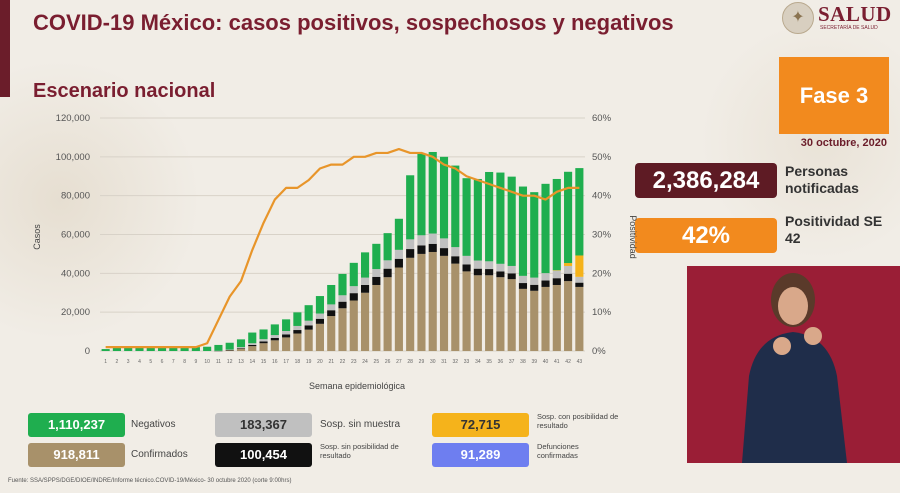  Describe the element at coordinates (782, 346) in the screenshot. I see `interpreter-hand-left` at that location.